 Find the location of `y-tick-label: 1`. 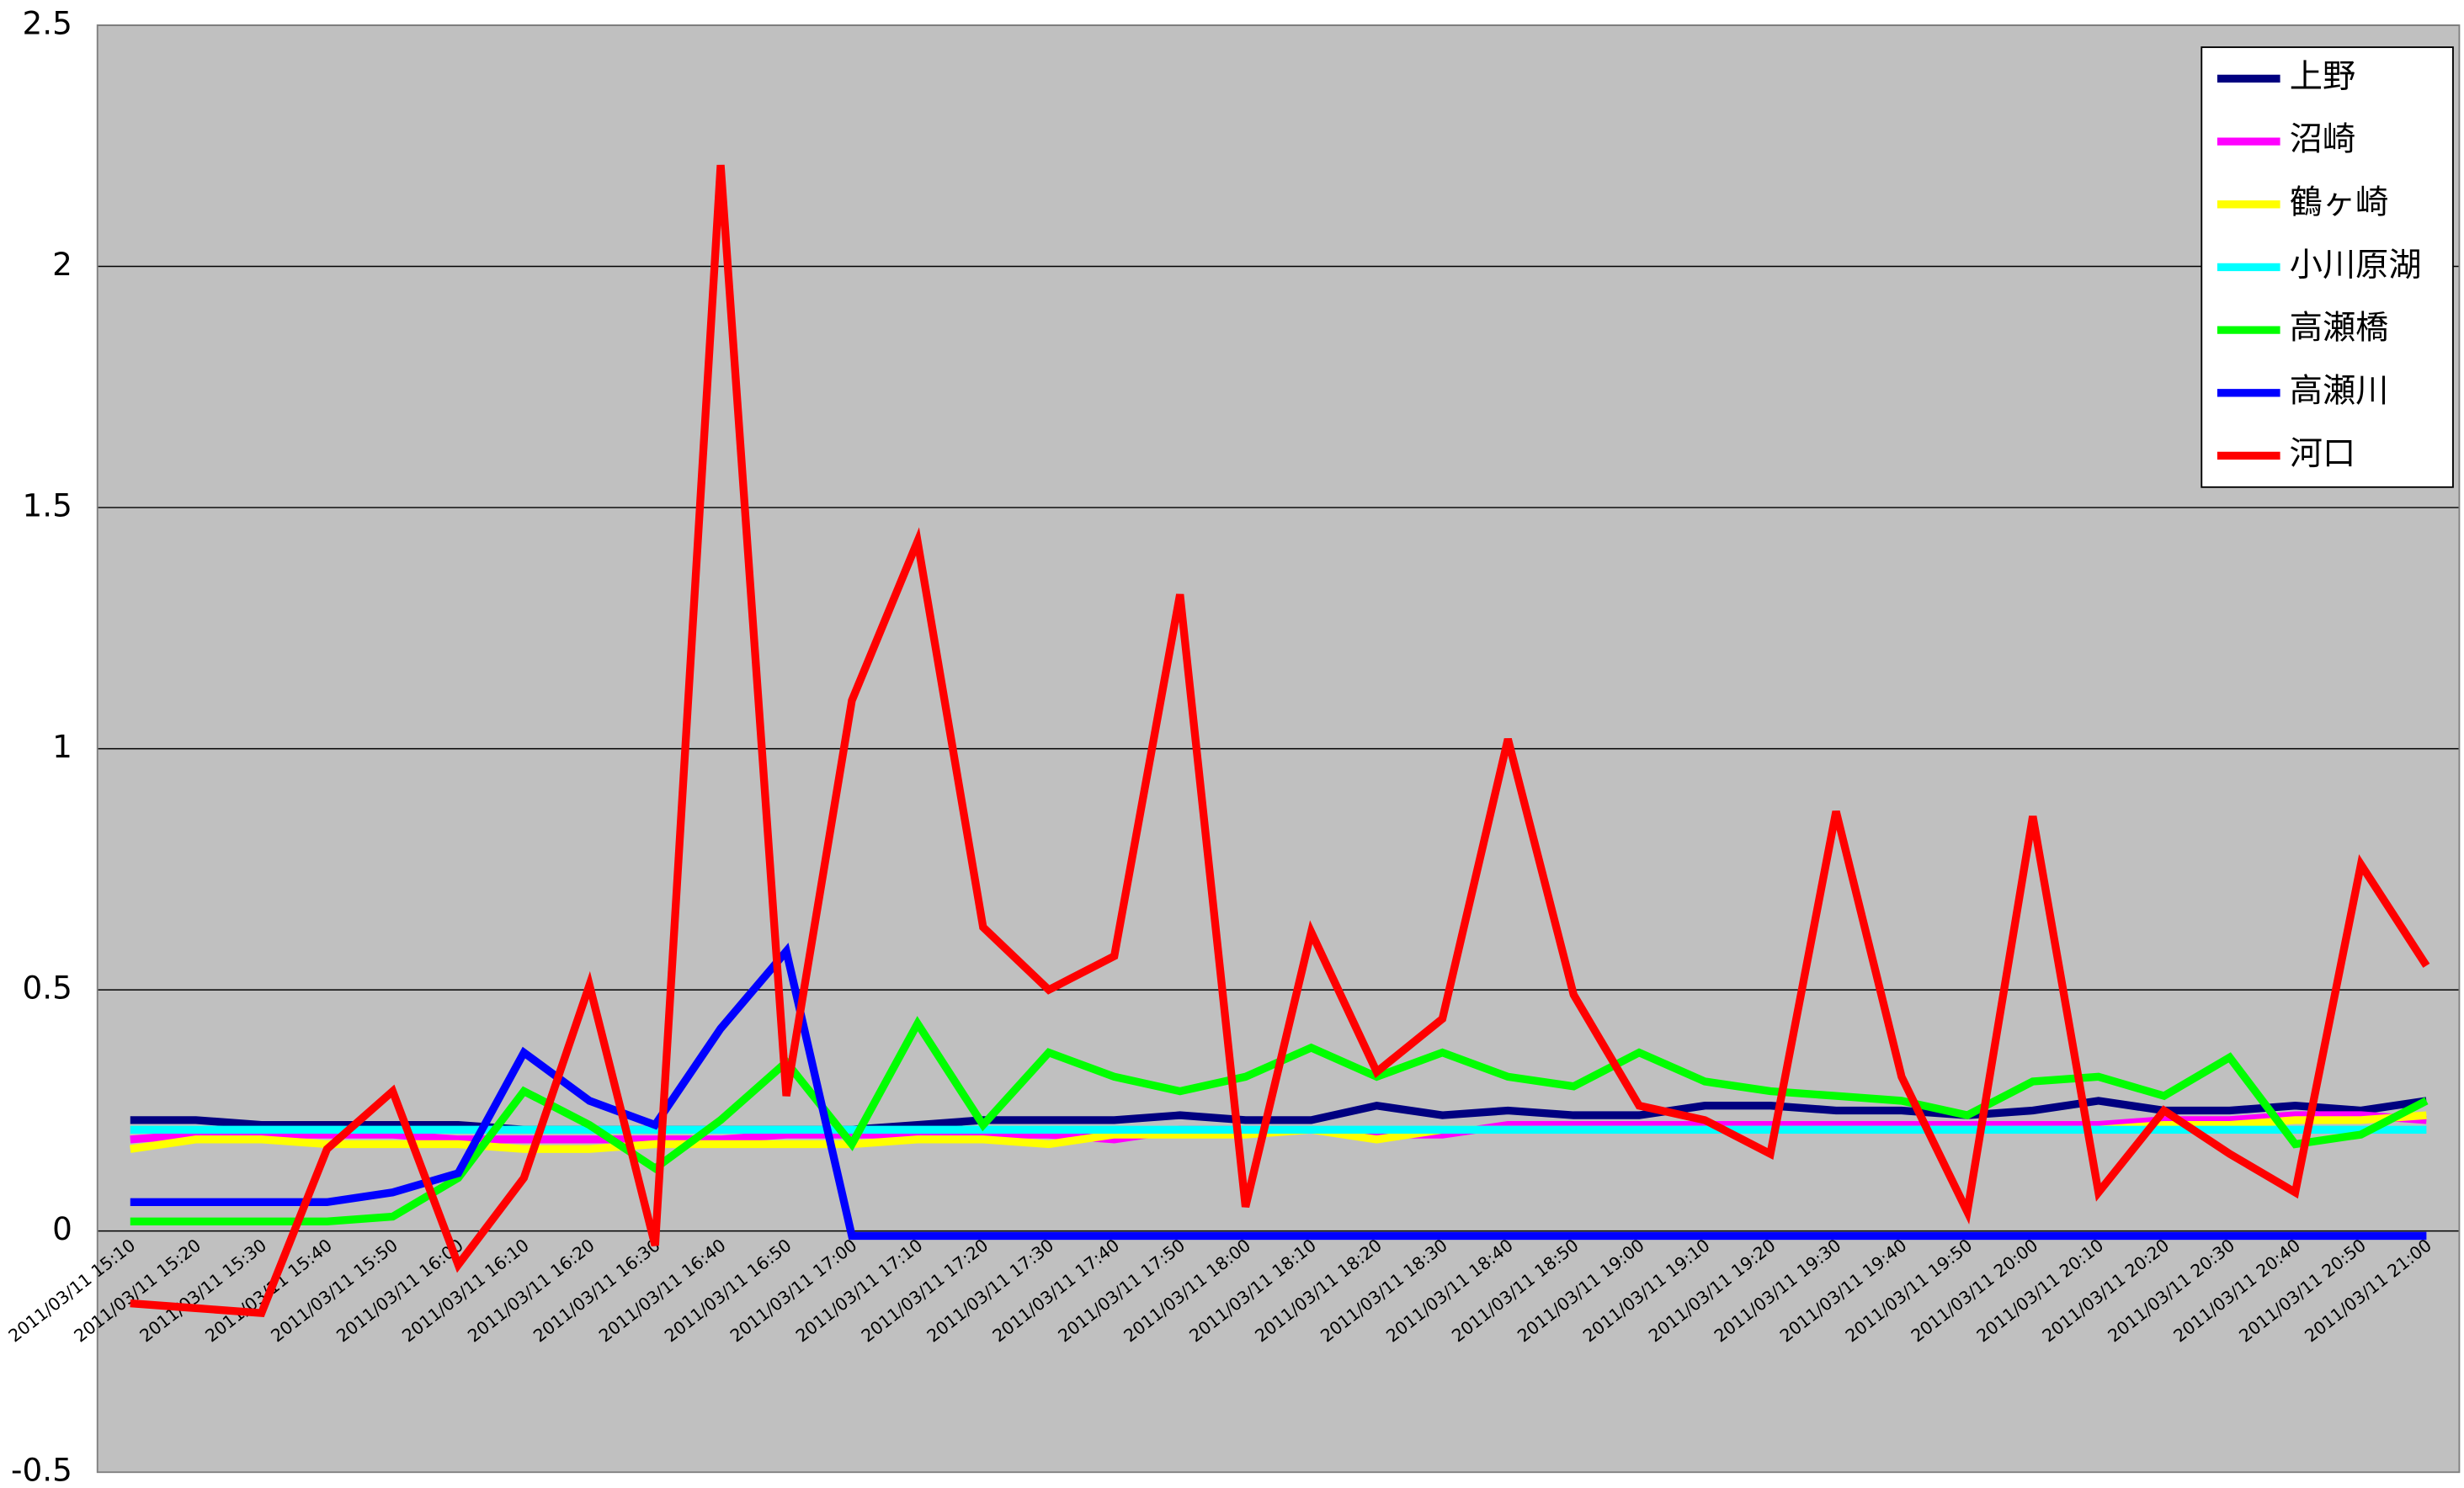

y-tick-label: 1 is located at coordinates (62, 746).